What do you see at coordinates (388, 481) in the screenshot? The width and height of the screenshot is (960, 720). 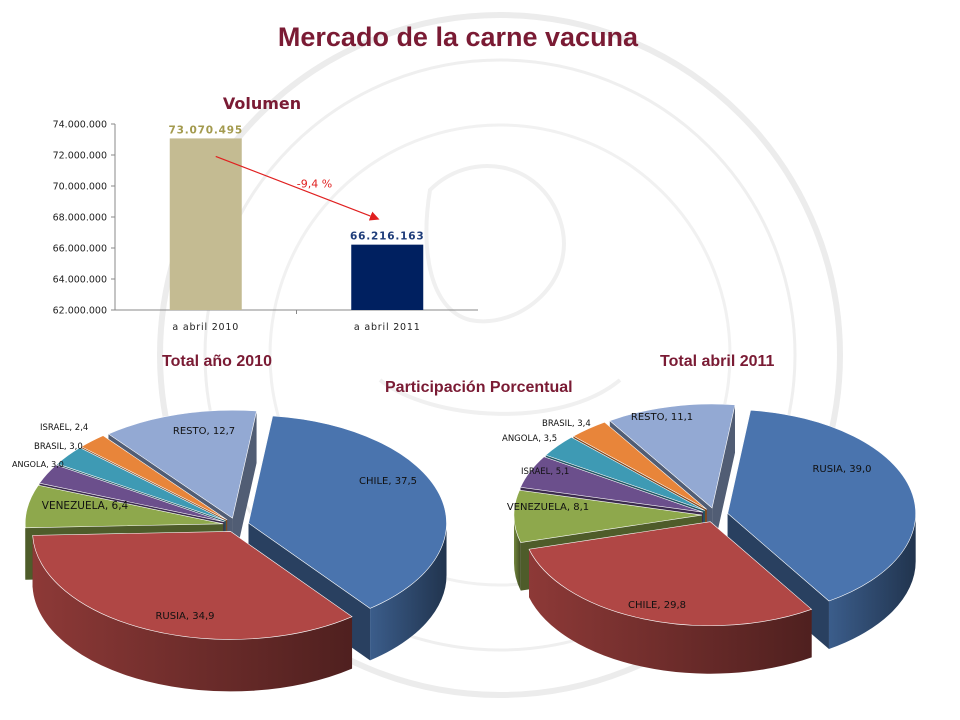 I see `pie-slice-label: CHILE, 37,5` at bounding box center [388, 481].